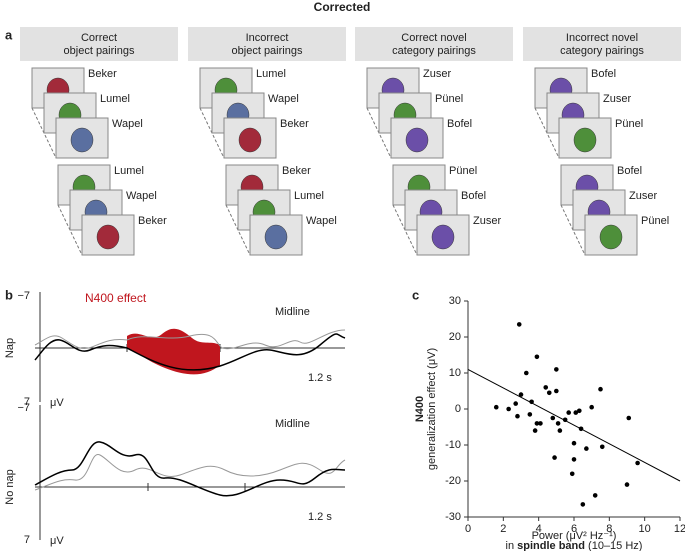  Describe the element at coordinates (453, 481) in the screenshot. I see `y-tick-label: -20` at that location.